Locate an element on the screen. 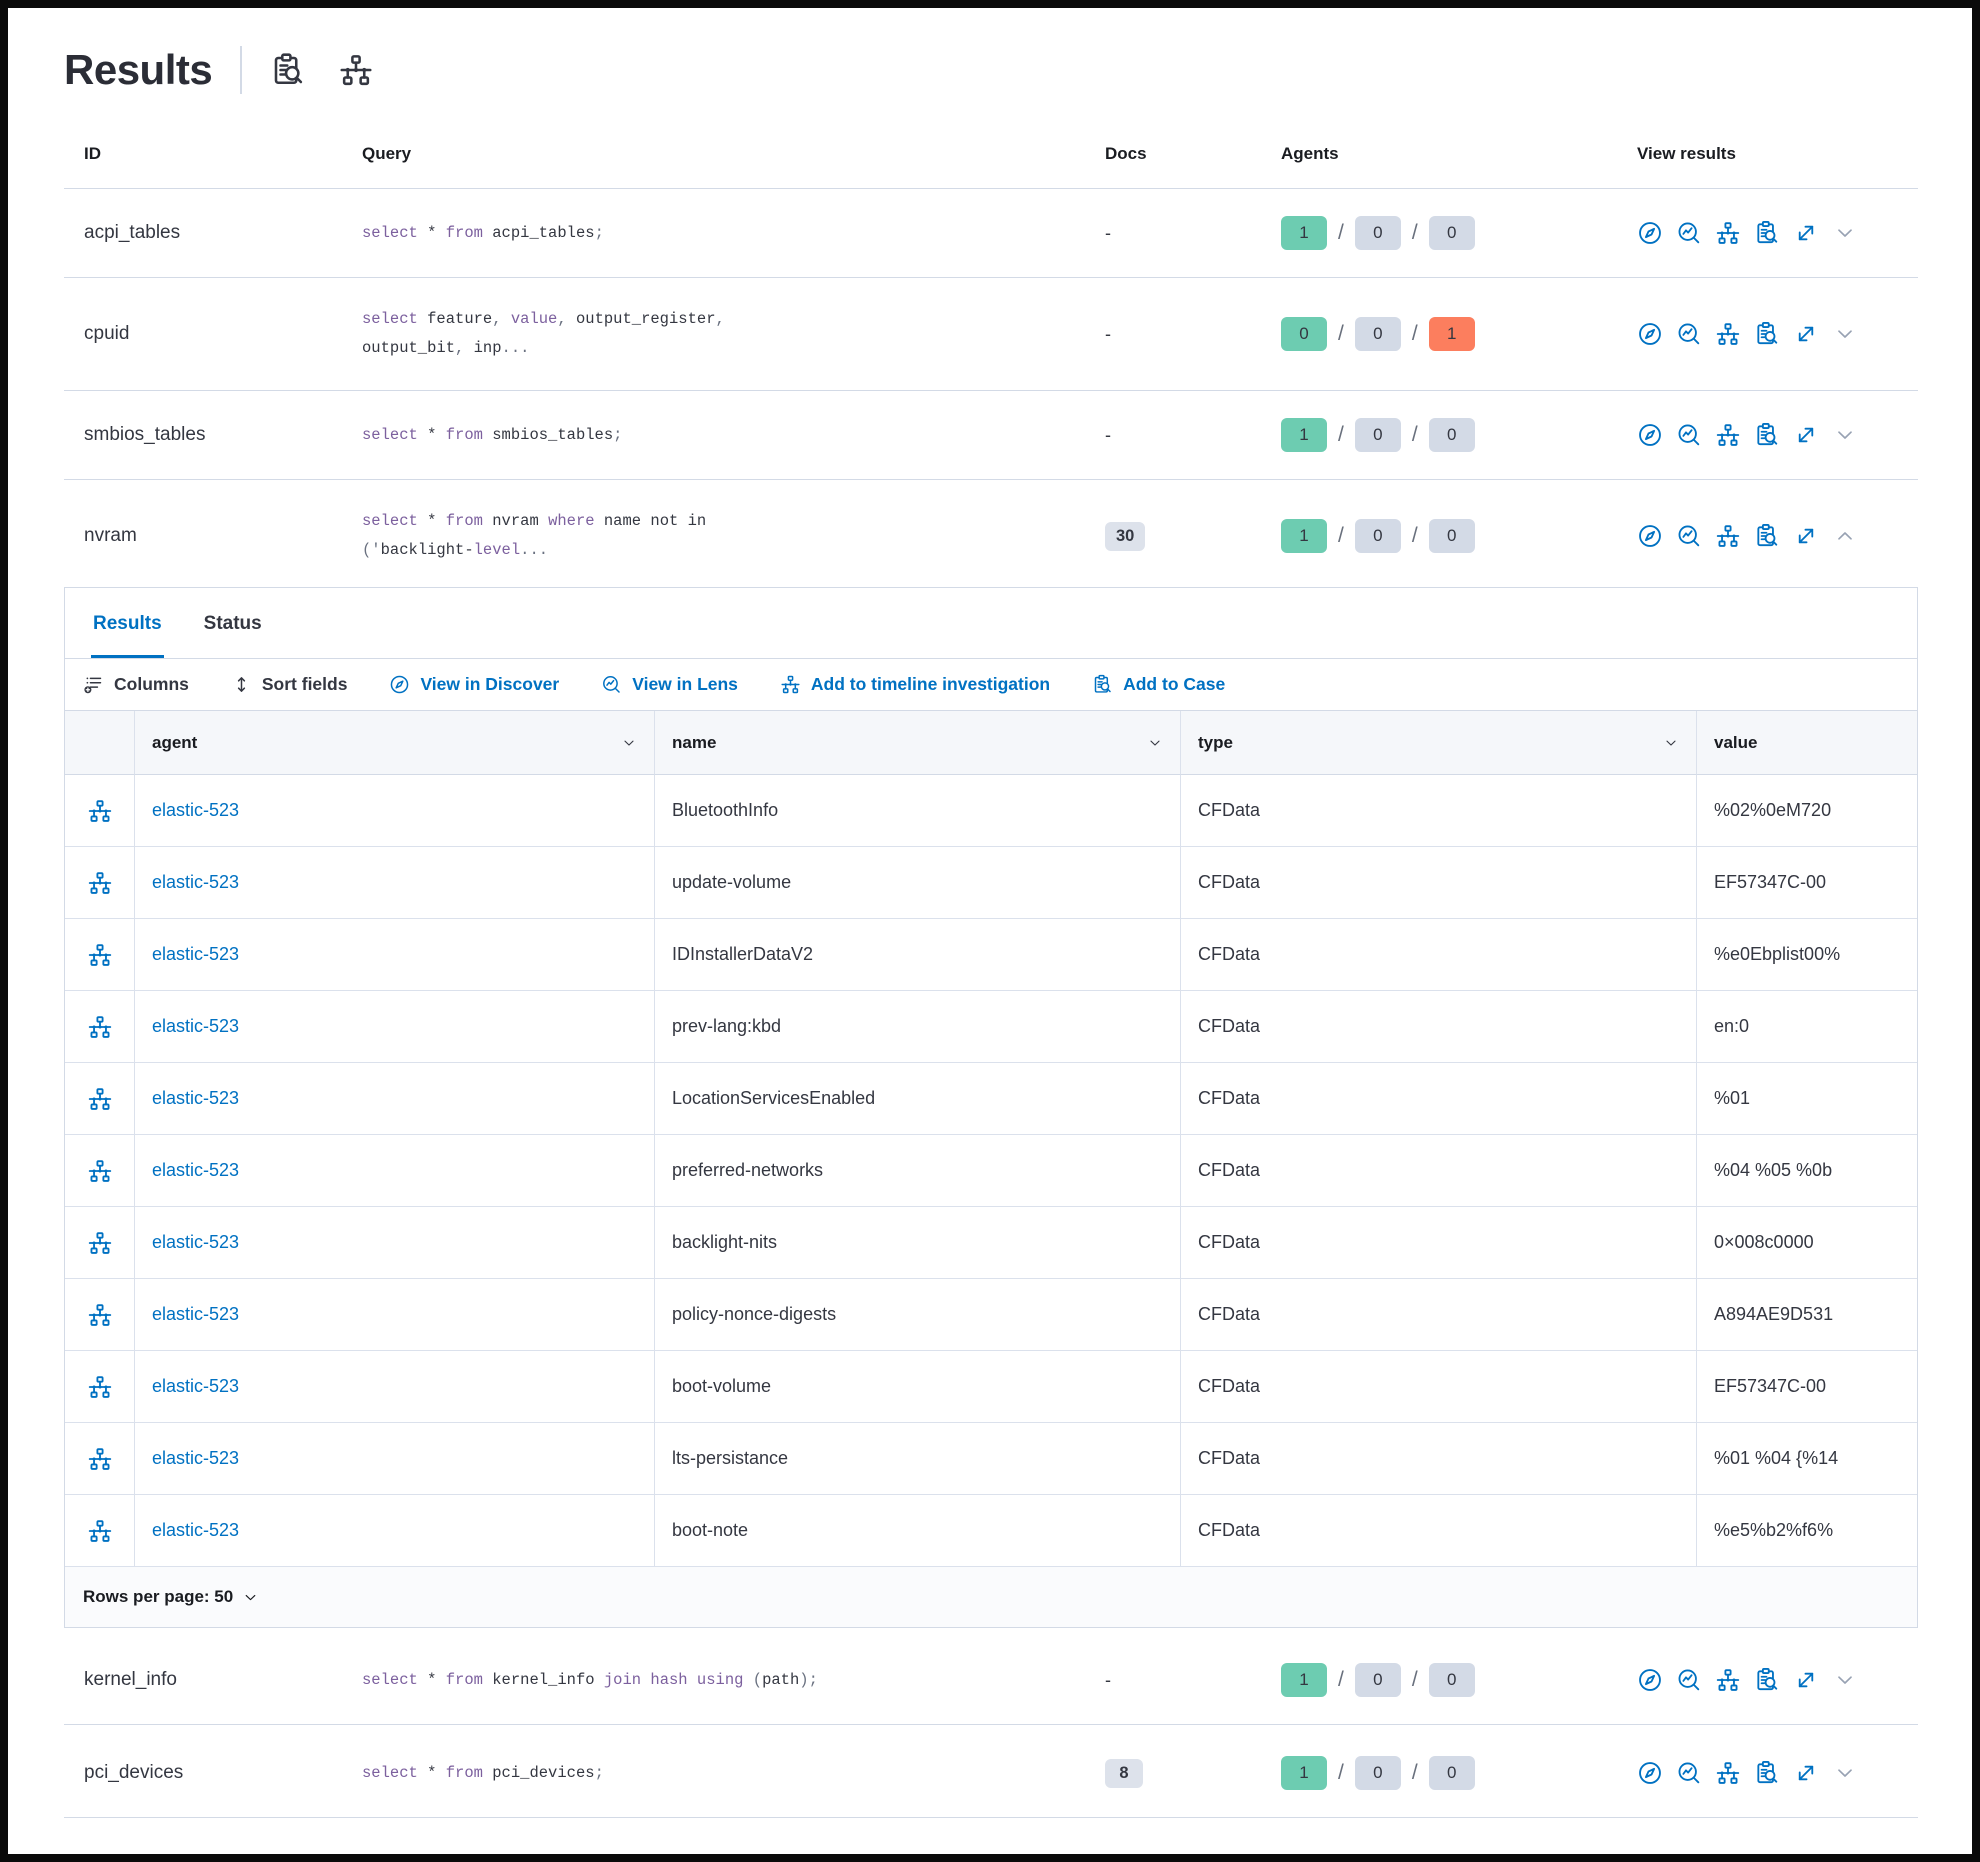 The height and width of the screenshot is (1862, 1980). grid-cell-name: LocationServicesEnabled is located at coordinates (918, 1099).